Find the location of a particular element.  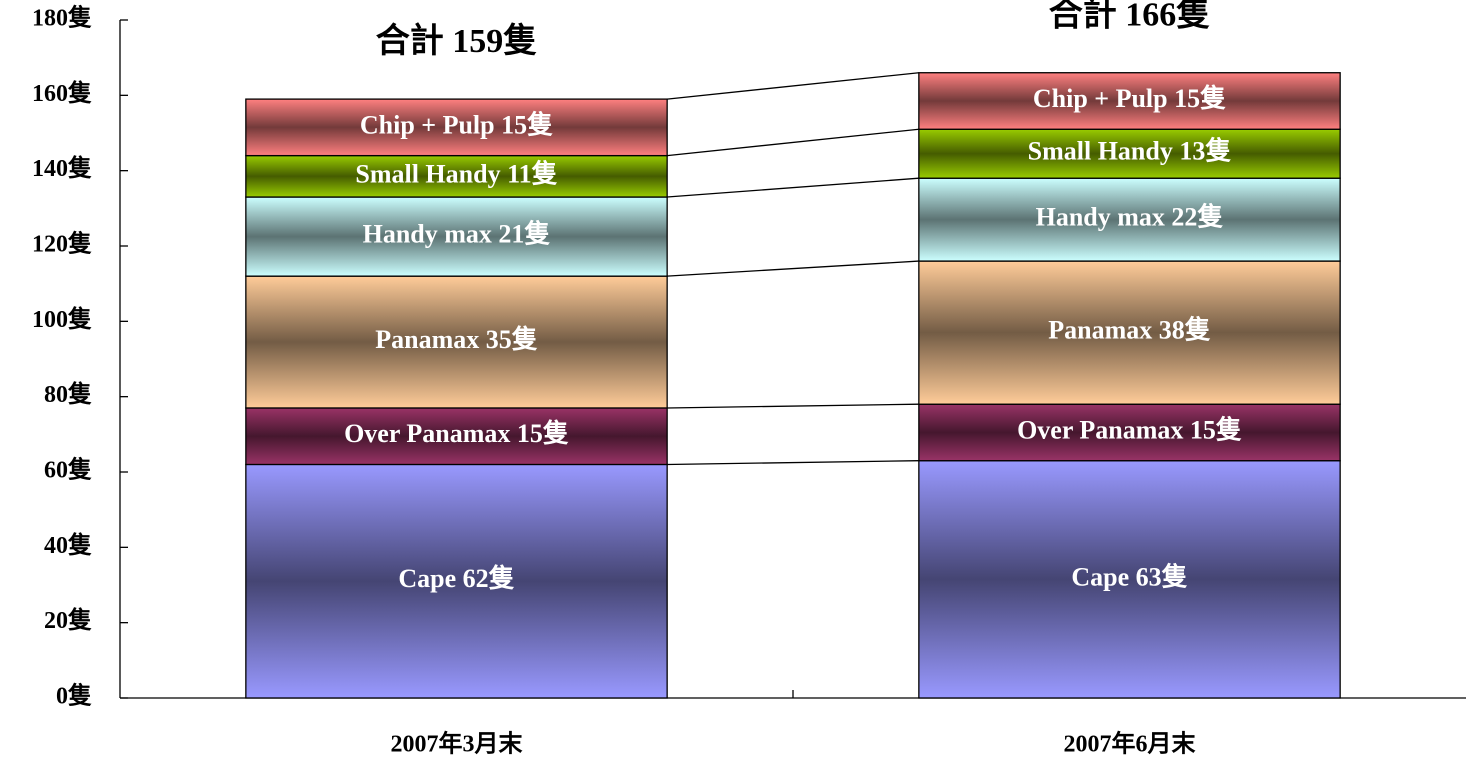

data-label: Handy max 22隻 is located at coordinates (1130, 217).